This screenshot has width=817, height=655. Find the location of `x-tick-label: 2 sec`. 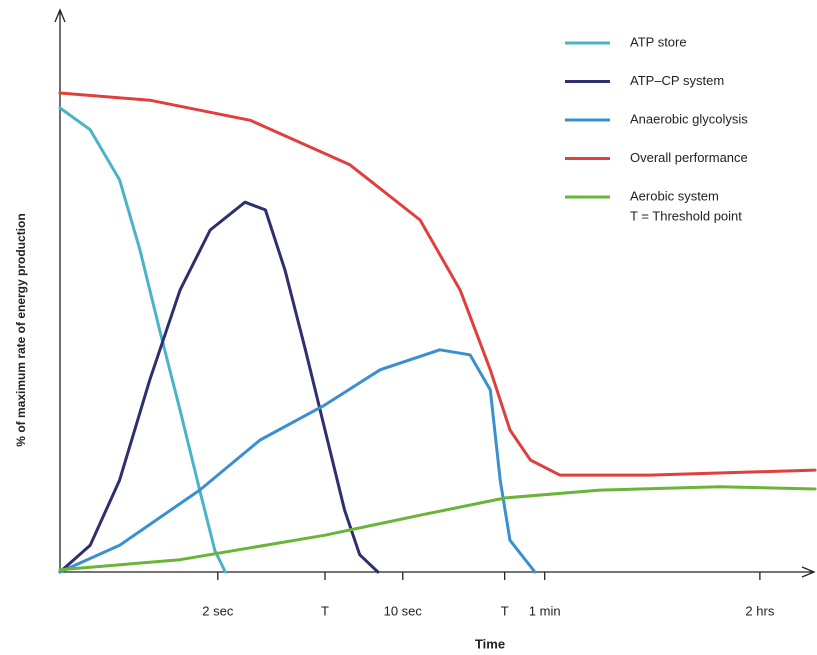

x-tick-label: 2 sec is located at coordinates (218, 610).